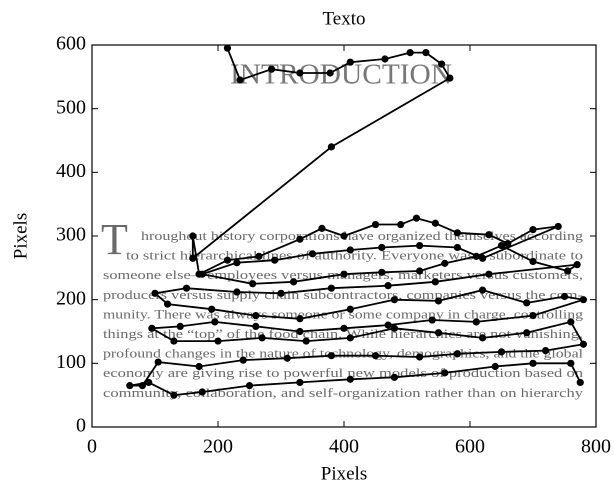 This screenshot has height=490, width=614. What do you see at coordinates (20, 236) in the screenshot?
I see `y-axis-title: Pixels` at bounding box center [20, 236].